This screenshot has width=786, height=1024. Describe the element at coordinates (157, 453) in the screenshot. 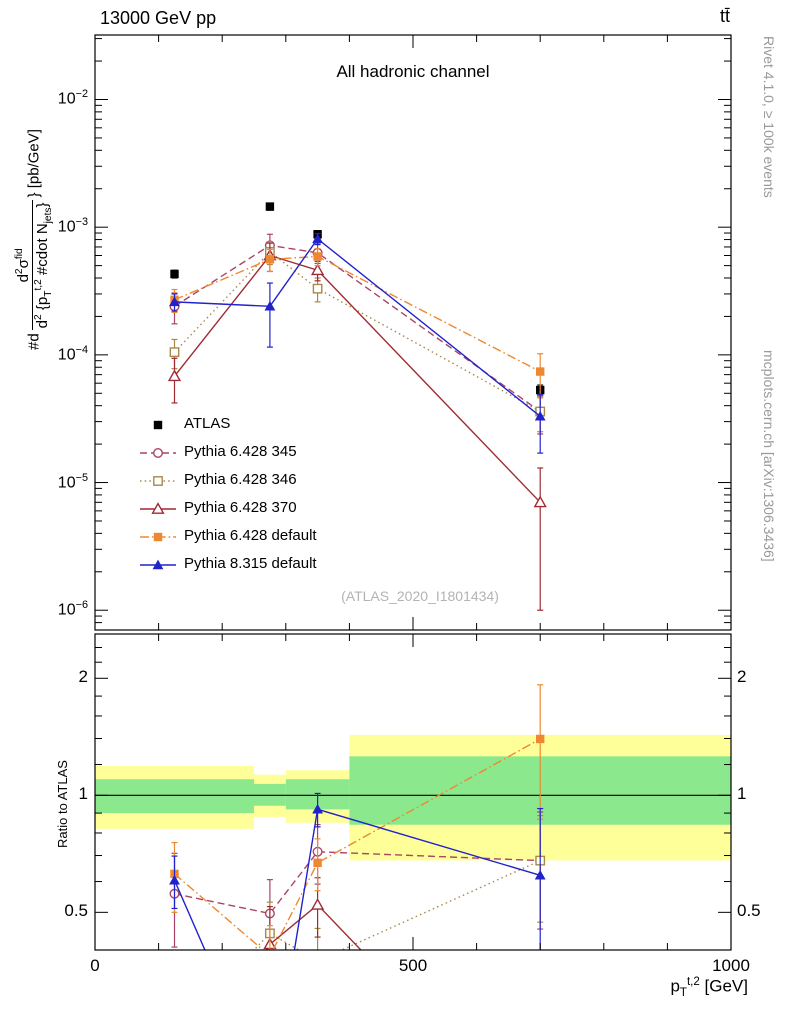

I see `marker-circle-open` at that location.